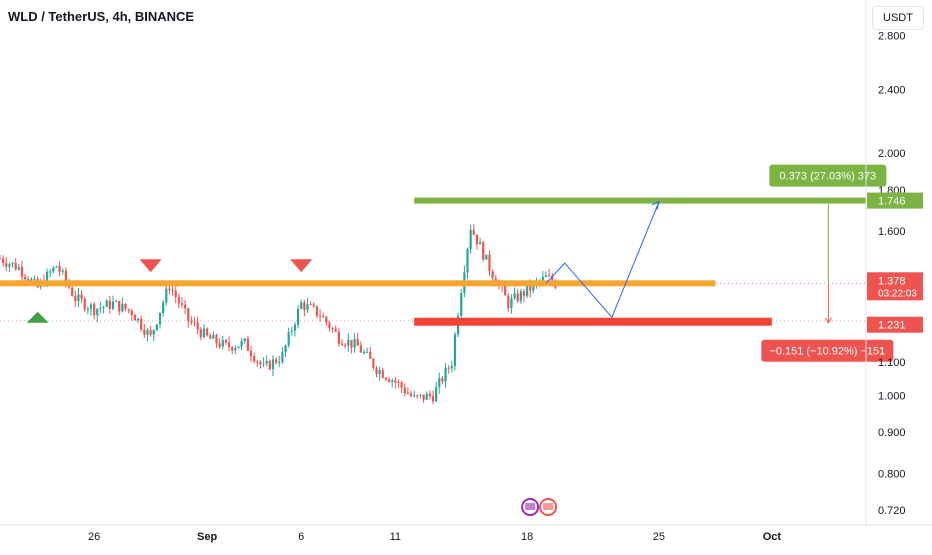 This screenshot has height=555, width=932. I want to click on stop-price-label: 1.231, so click(892, 326).